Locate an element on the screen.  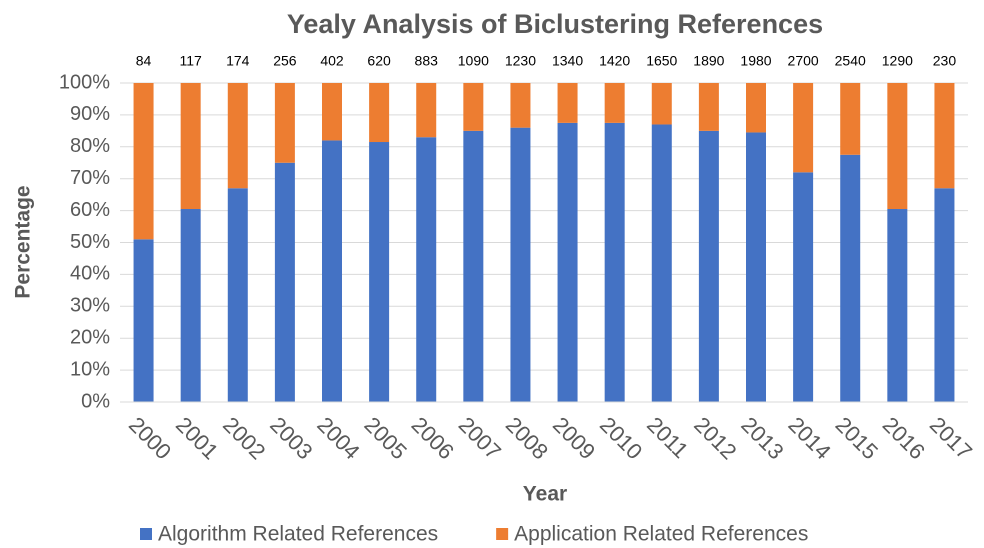
total-label: 2540 is located at coordinates (850, 61).